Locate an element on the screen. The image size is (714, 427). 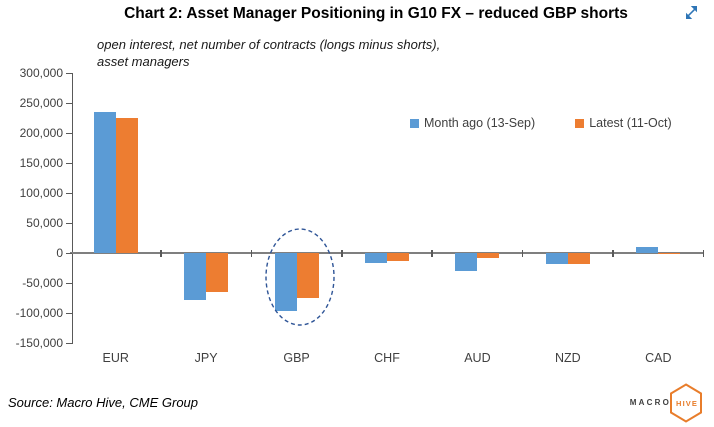
y-tick-label: -150,000 is located at coordinates (39, 343).